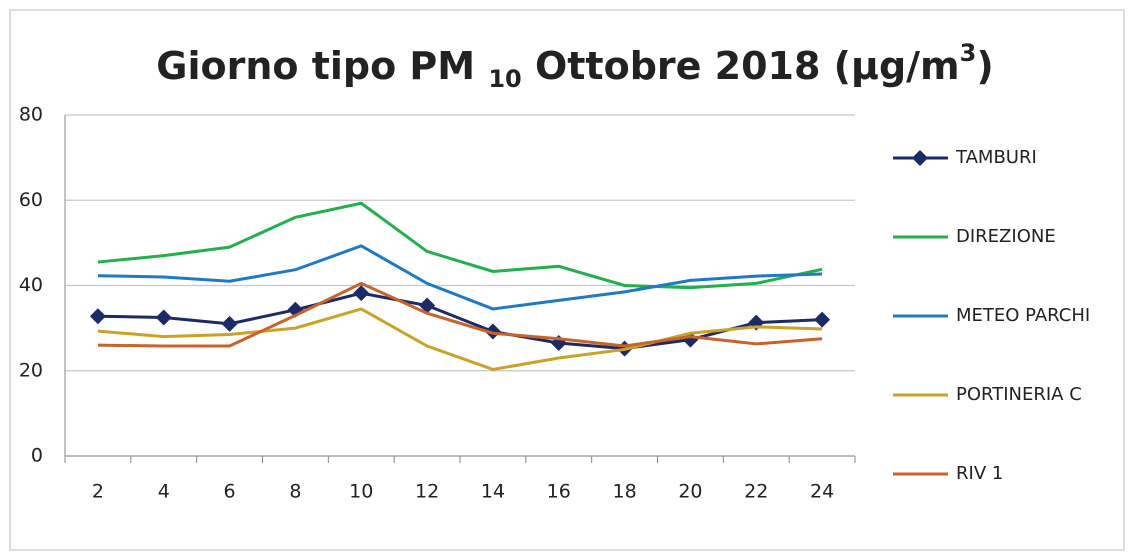  Describe the element at coordinates (920, 158) in the screenshot. I see `legend-marker` at that location.